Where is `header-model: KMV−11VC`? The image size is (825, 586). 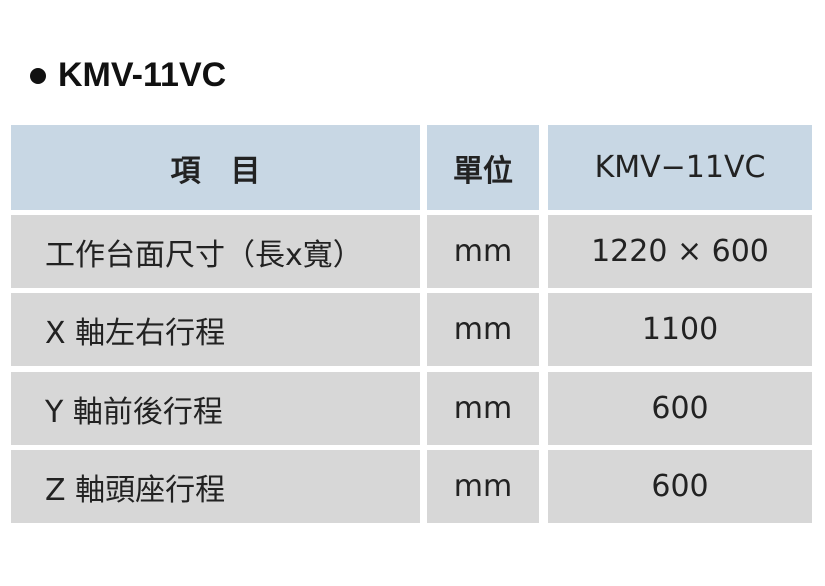
header-model: KMV−11VC is located at coordinates (680, 167).